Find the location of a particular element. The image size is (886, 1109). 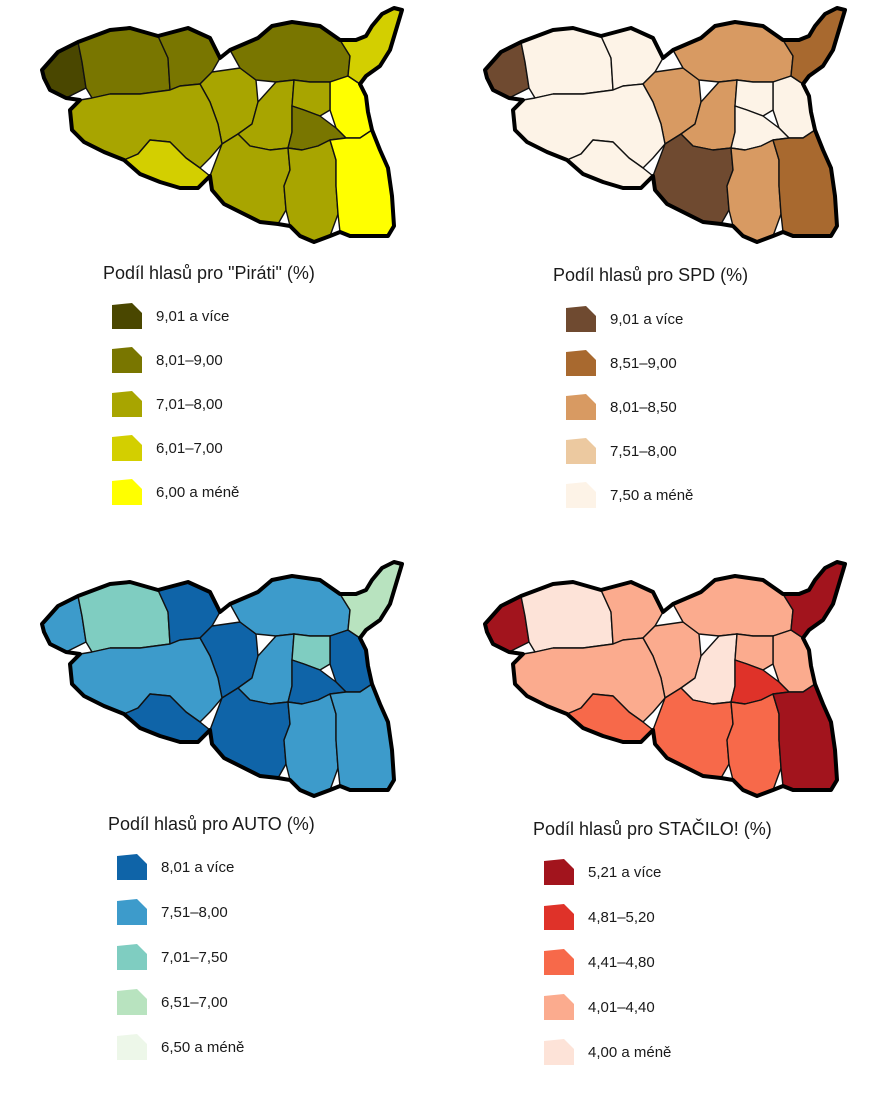

legend-label: 8,01–9,00 is located at coordinates (189, 360).